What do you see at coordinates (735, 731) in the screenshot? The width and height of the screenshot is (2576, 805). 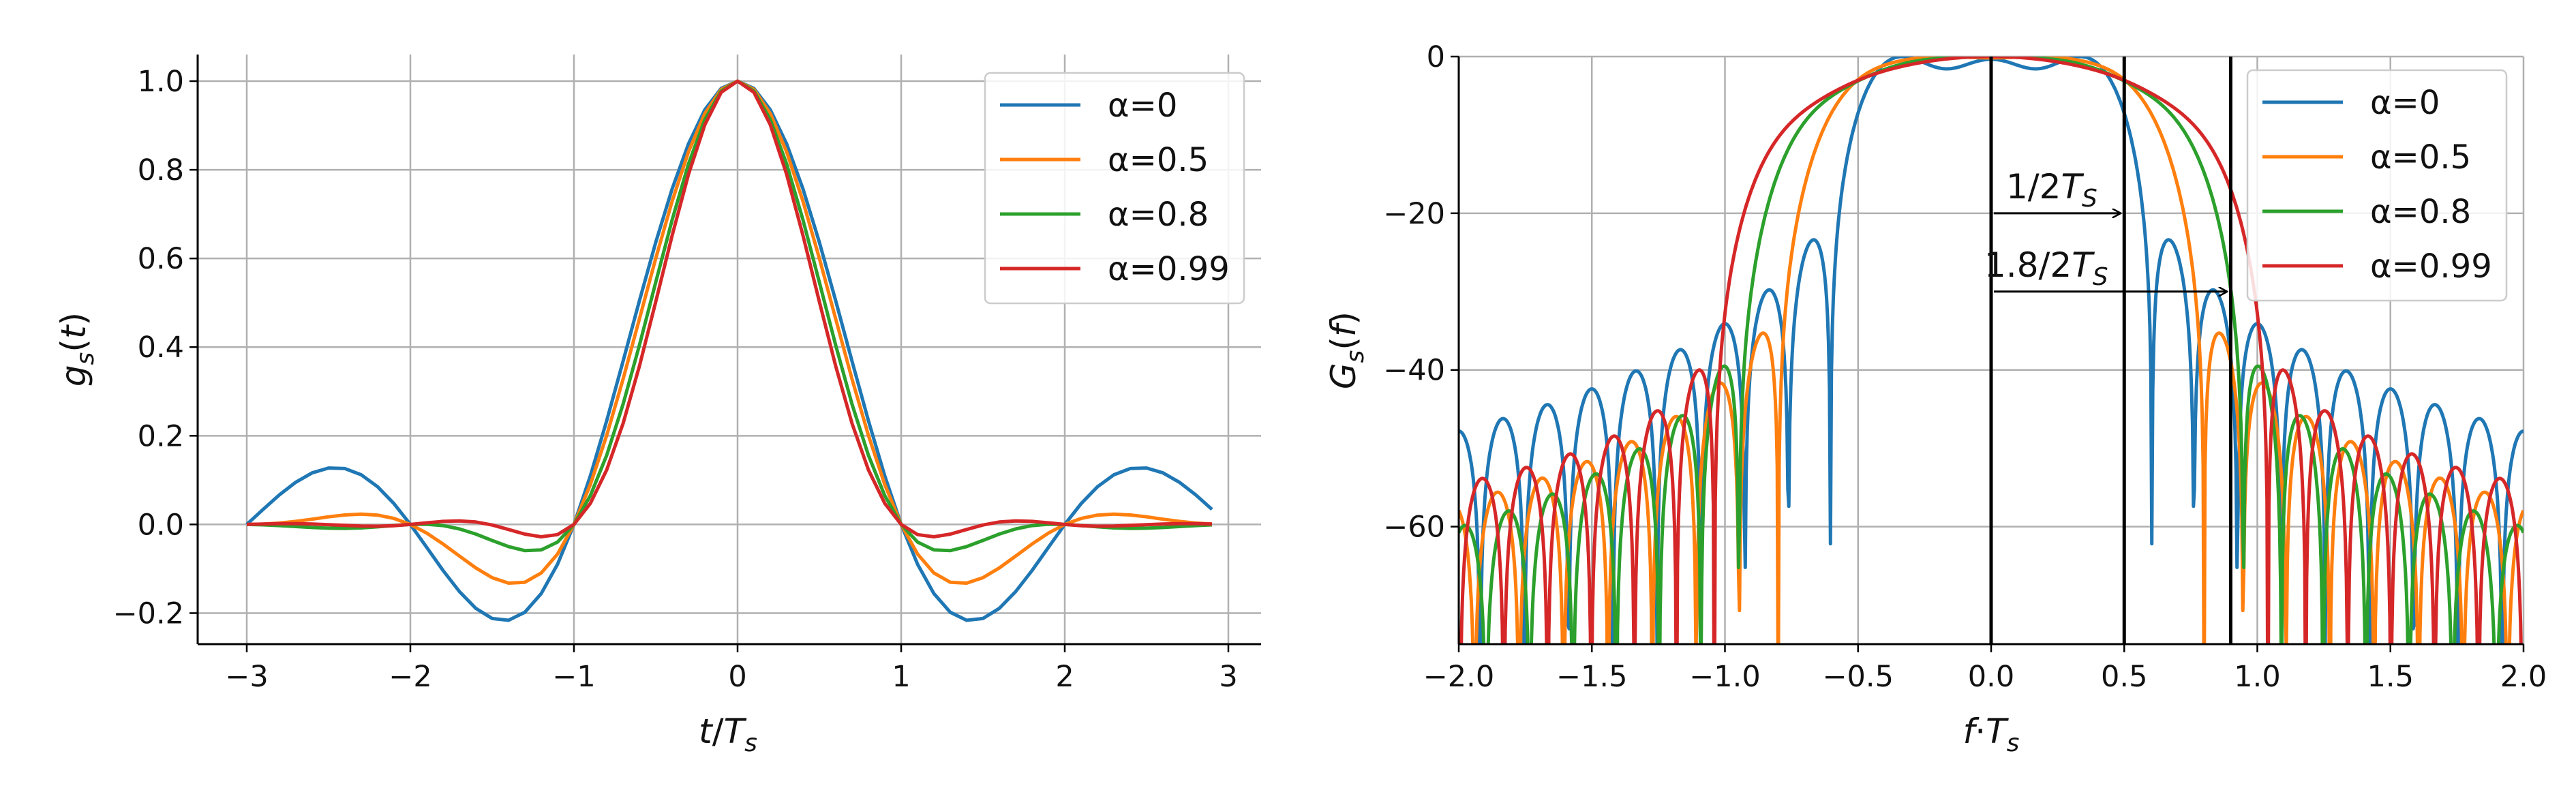 I see `left-xlabel-T: T` at bounding box center [735, 731].